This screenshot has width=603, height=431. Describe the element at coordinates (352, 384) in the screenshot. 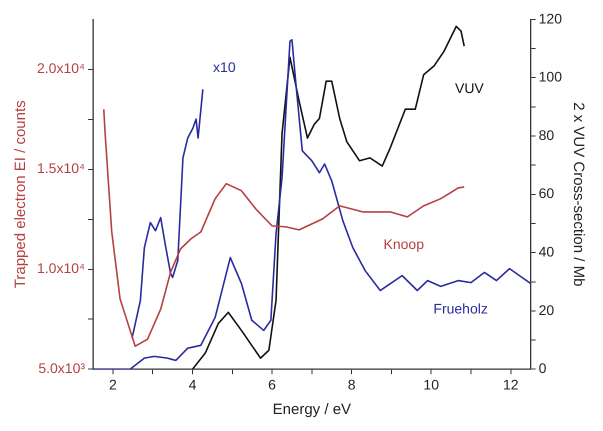

I see `x-tick-label: 8` at that location.